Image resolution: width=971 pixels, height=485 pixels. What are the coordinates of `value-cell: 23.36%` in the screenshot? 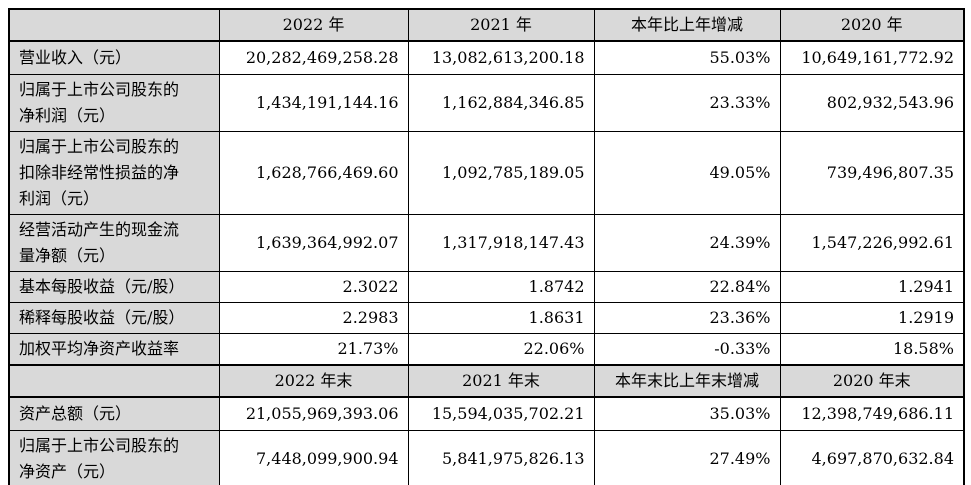 It's located at (687, 317).